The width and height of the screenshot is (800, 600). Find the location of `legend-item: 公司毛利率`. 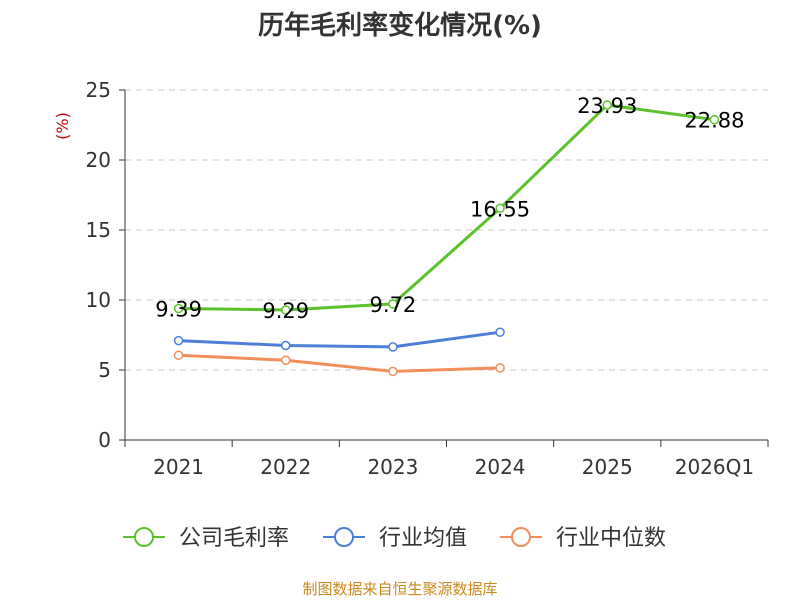

legend-item: 公司毛利率 is located at coordinates (206, 538).